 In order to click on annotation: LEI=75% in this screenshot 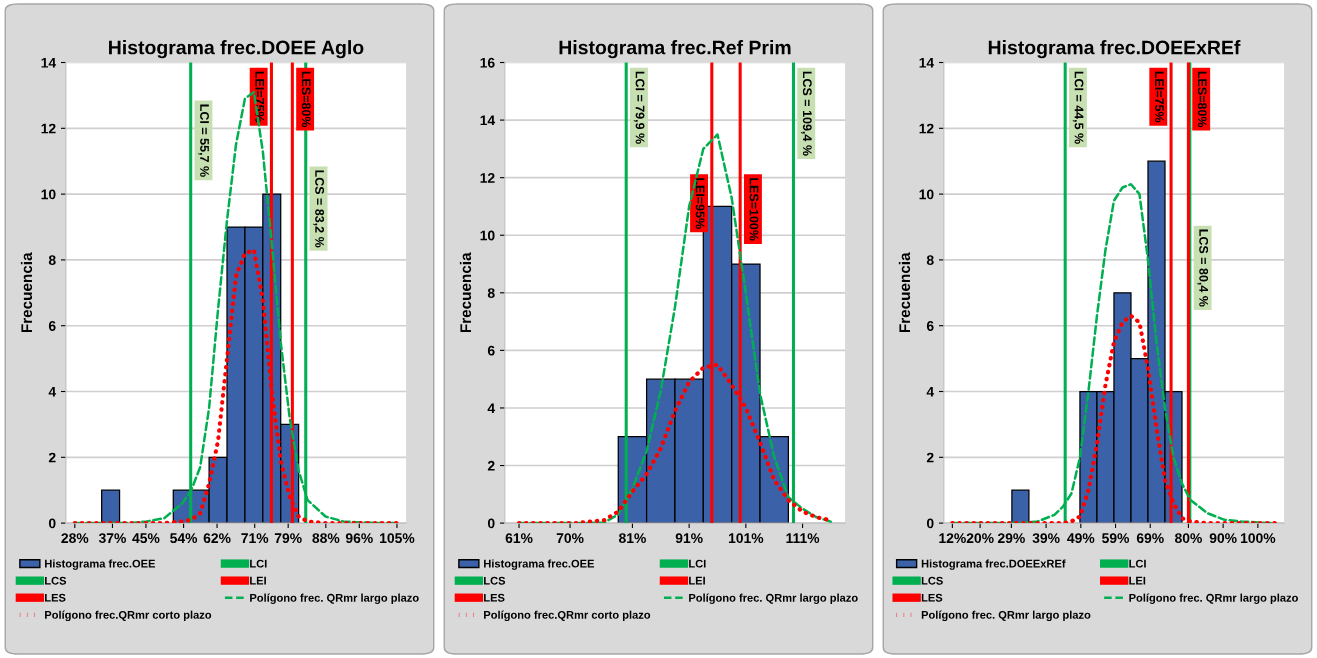, I will do `click(1159, 97)`.